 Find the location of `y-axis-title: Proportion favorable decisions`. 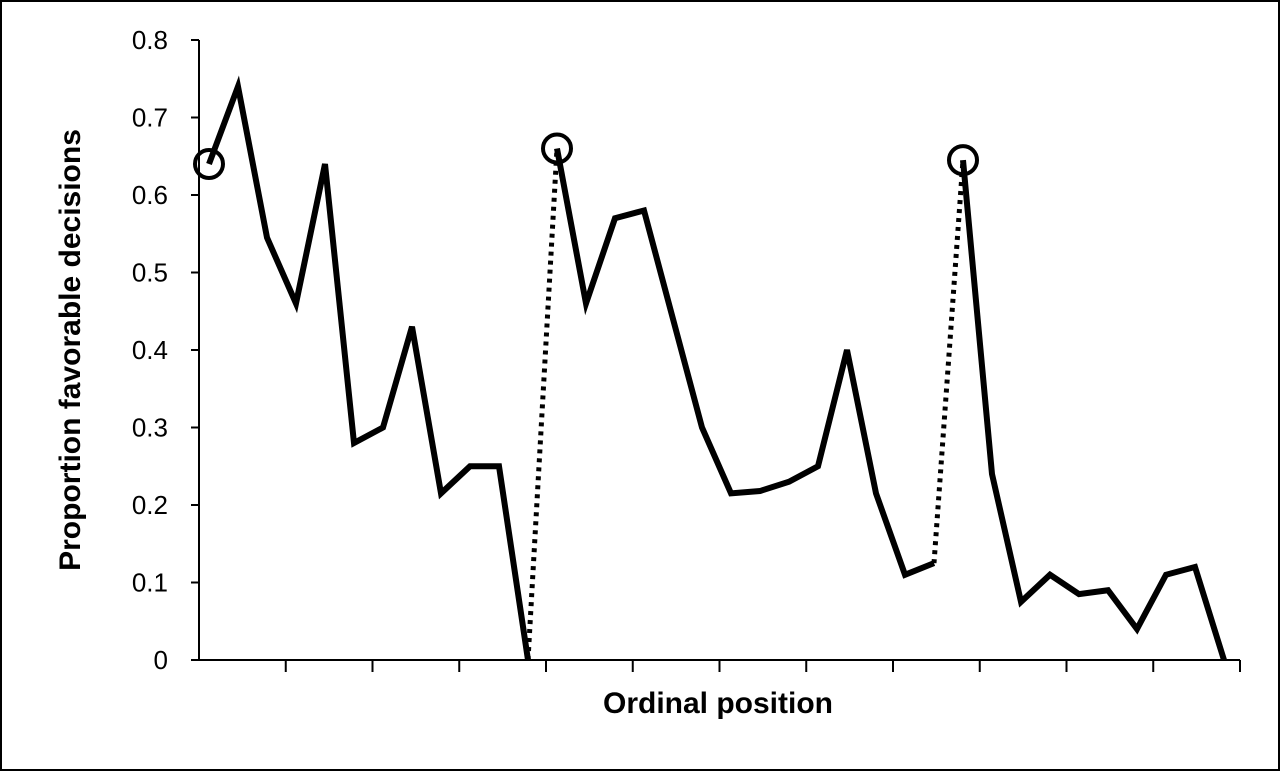

y-axis-title: Proportion favorable decisions is located at coordinates (70, 350).